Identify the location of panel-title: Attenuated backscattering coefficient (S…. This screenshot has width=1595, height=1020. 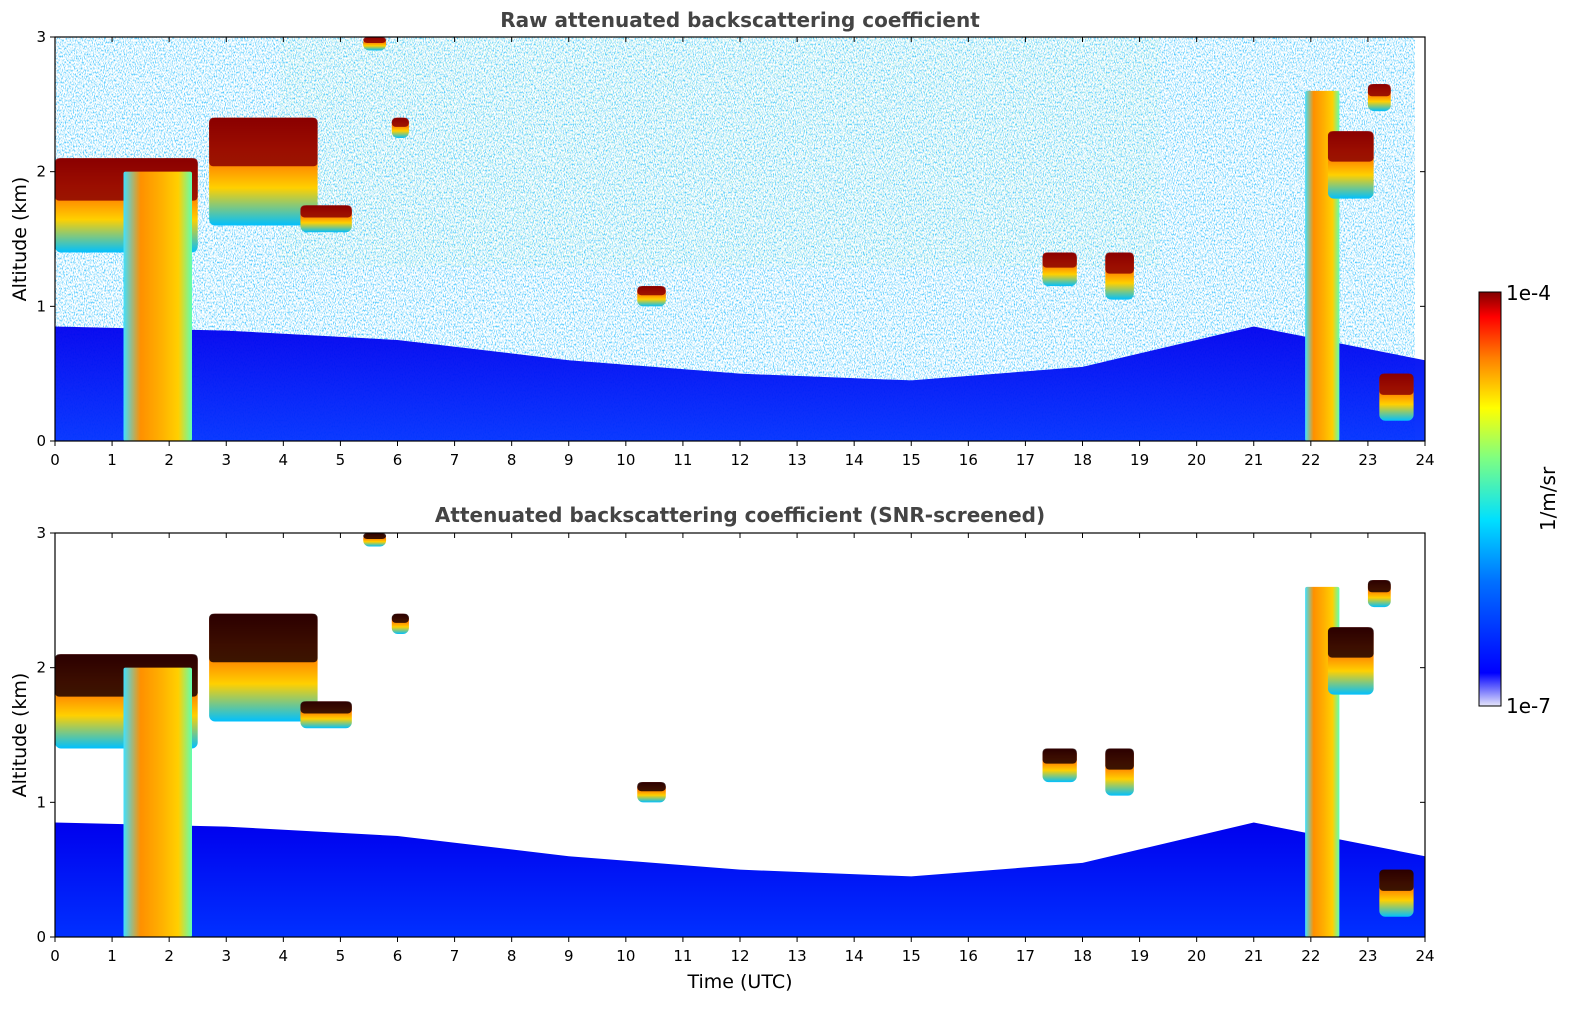
(740, 515).